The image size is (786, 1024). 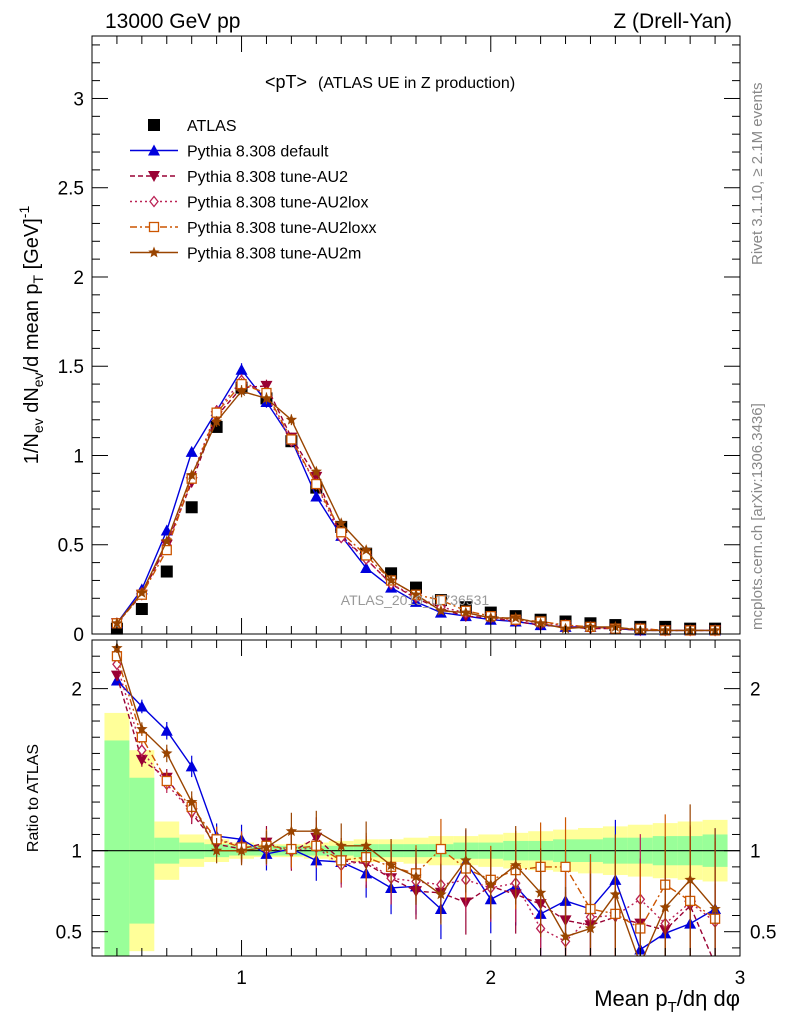 I want to click on y-tick-label: 1.5, so click(x=71, y=367).